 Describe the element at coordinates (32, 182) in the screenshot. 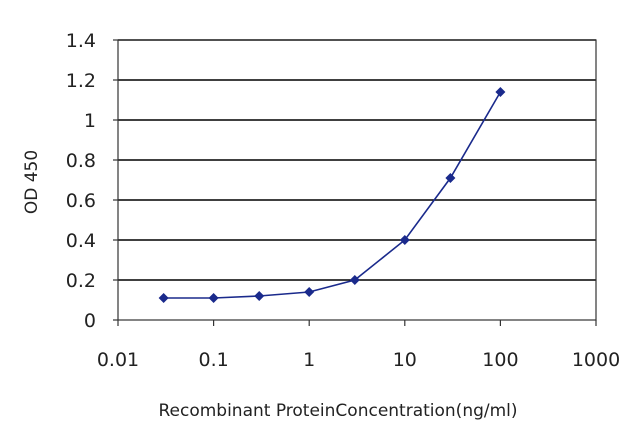

I see `y-axis-title: OD 450` at that location.